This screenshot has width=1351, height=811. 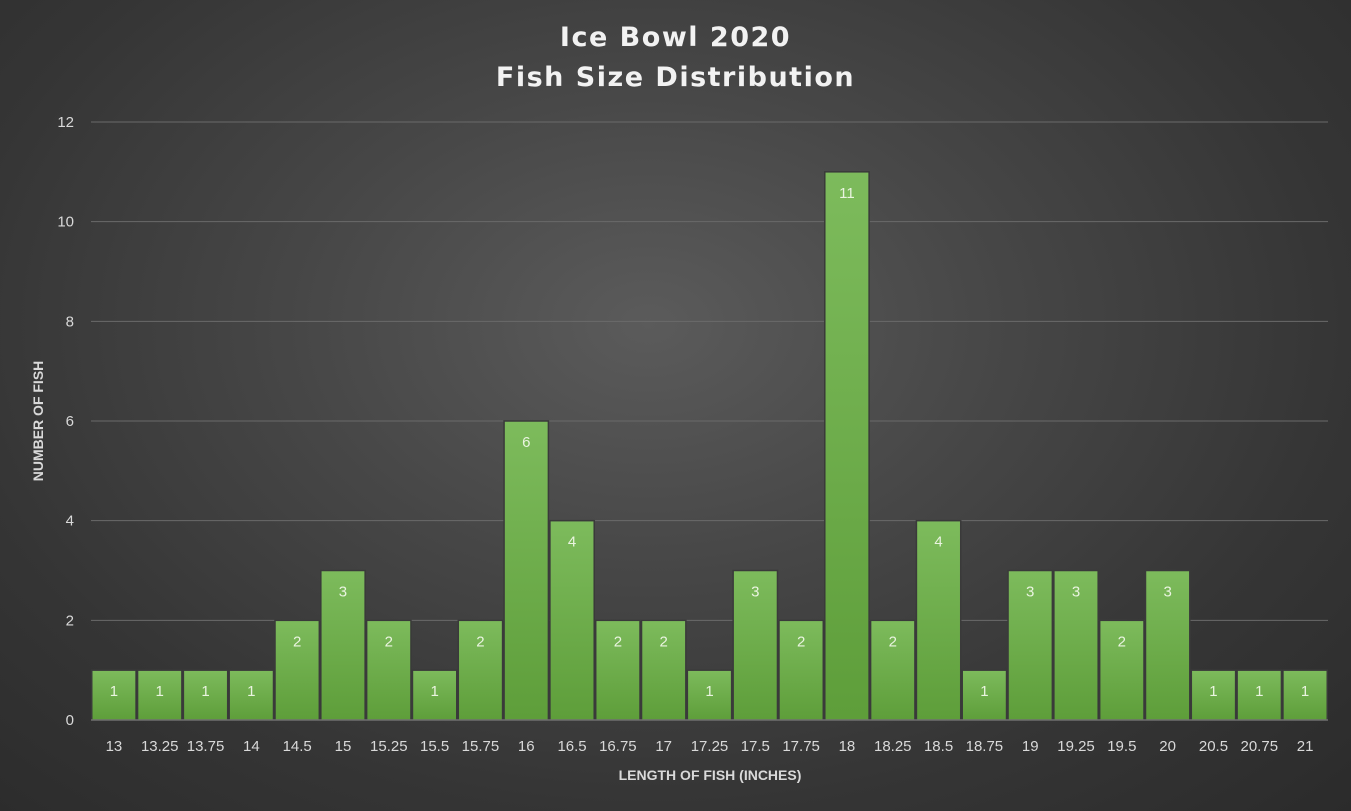 I want to click on y-tick-label: 12, so click(x=65, y=122).